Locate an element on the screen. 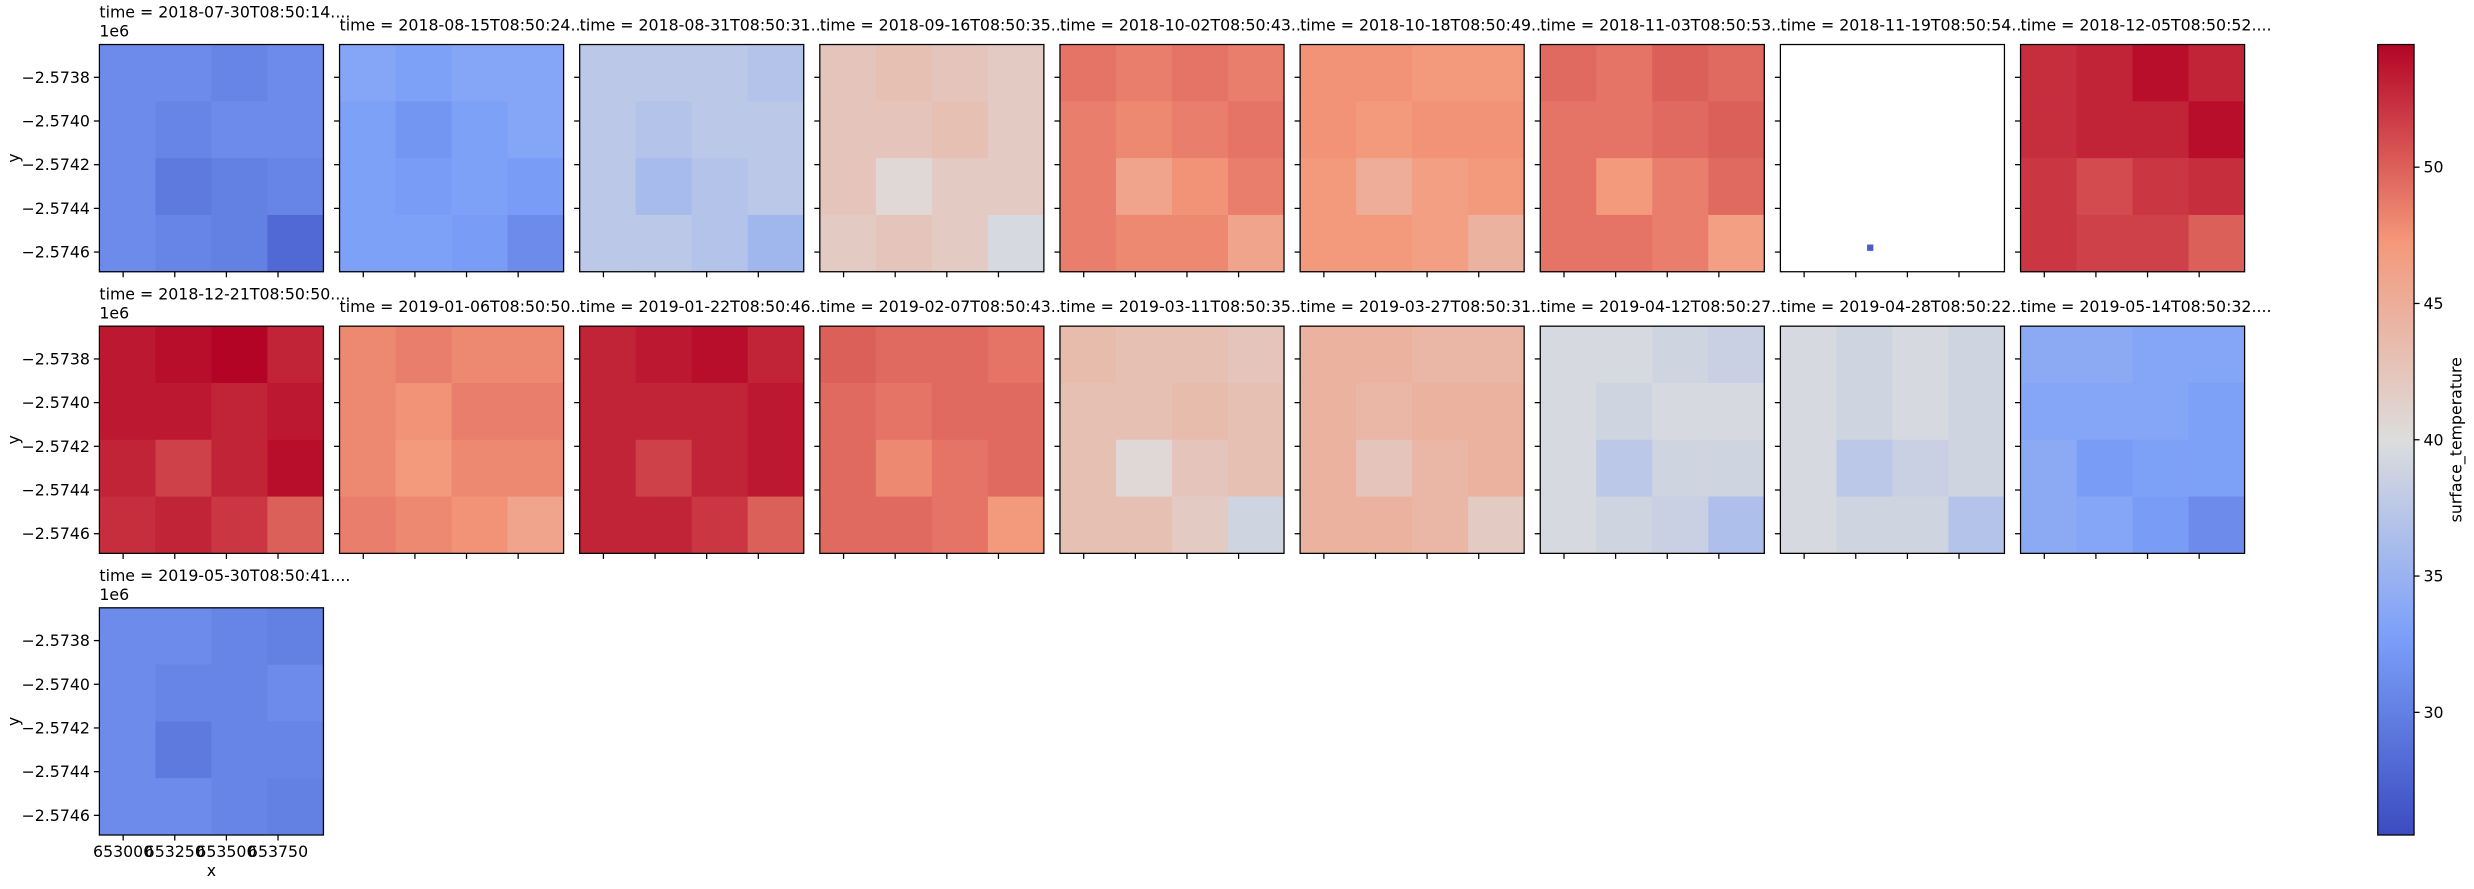  y-offset-label: 1e6 is located at coordinates (114, 594).